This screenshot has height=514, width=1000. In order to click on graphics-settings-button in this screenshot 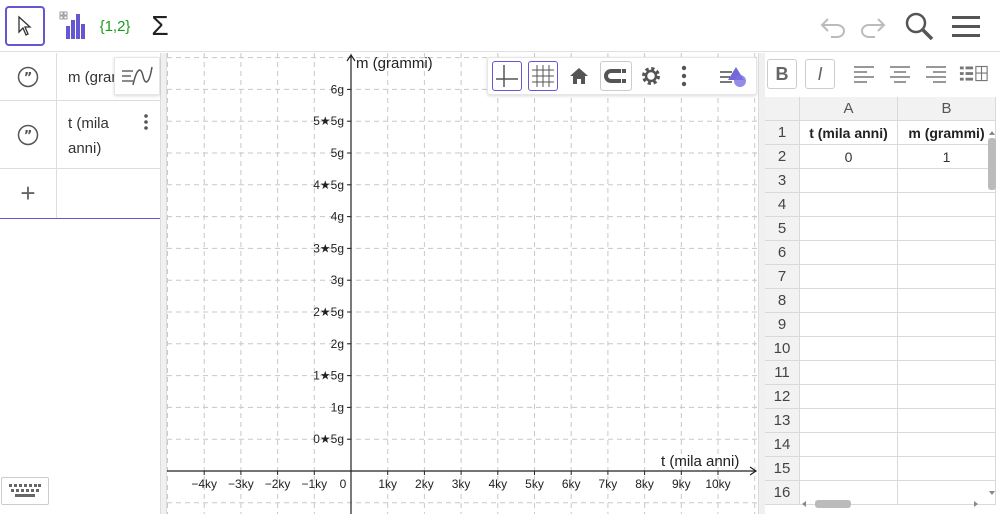, I will do `click(651, 76)`.